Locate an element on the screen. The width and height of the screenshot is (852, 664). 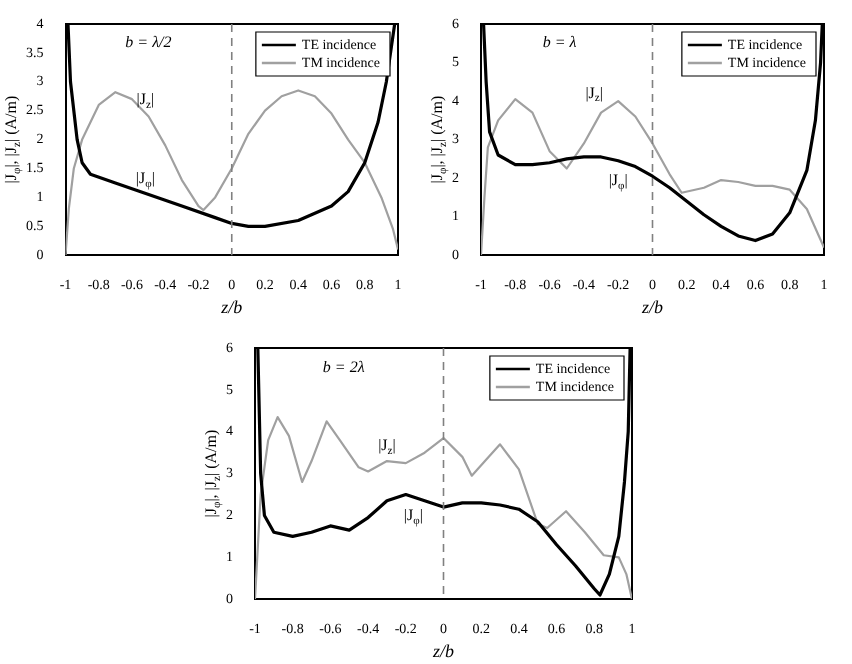
annotation: b = λ/2 is located at coordinates (148, 41).